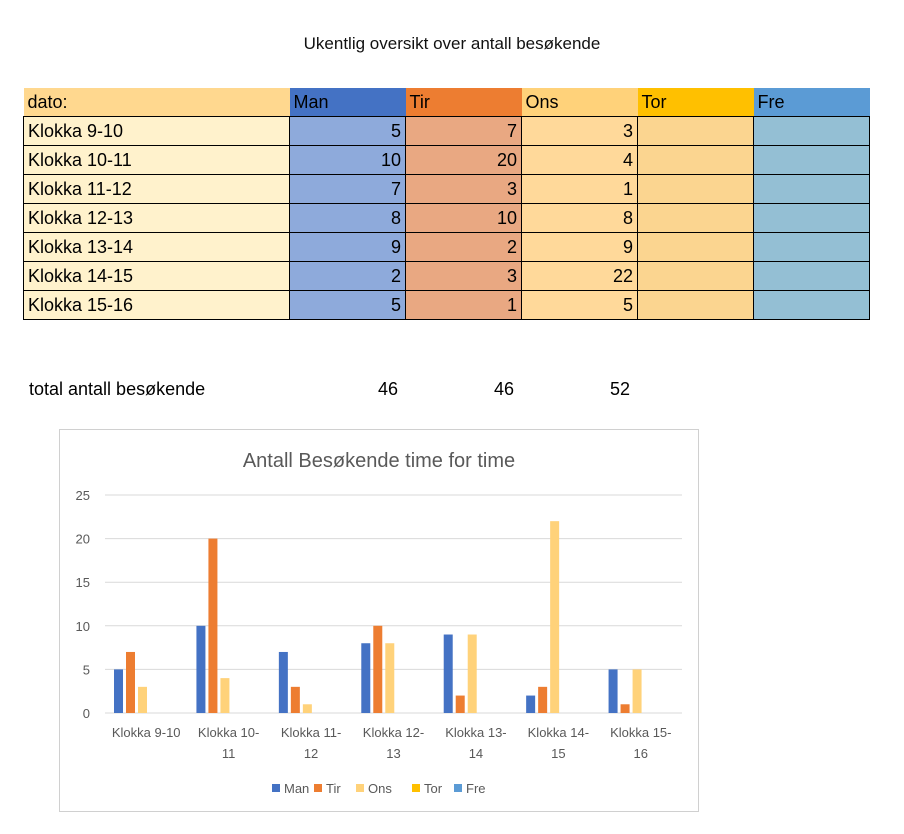  Describe the element at coordinates (156, 218) in the screenshot. I see `row-label-cell: Klokka 12-13` at that location.